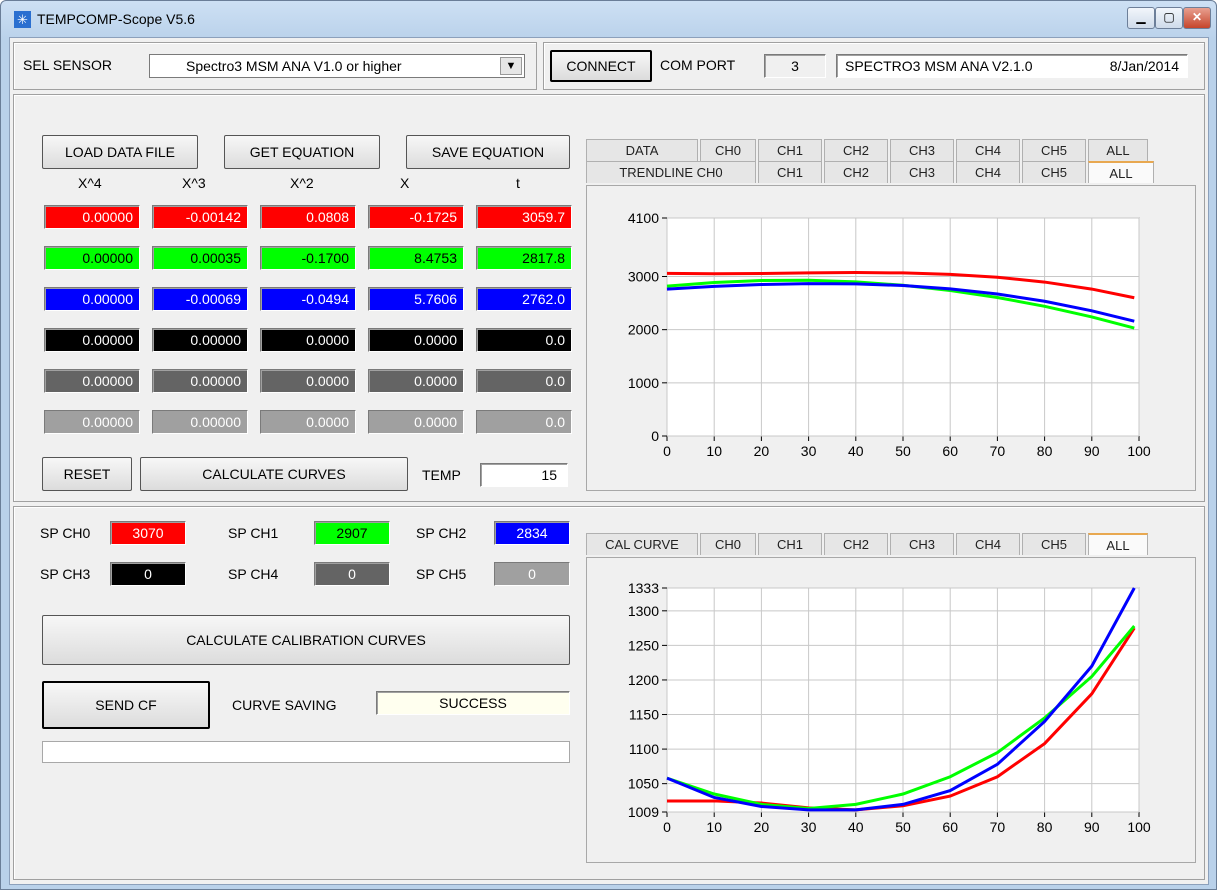 The width and height of the screenshot is (1217, 890). What do you see at coordinates (308, 299) in the screenshot?
I see `coefficient-cell: -0.0494` at bounding box center [308, 299].